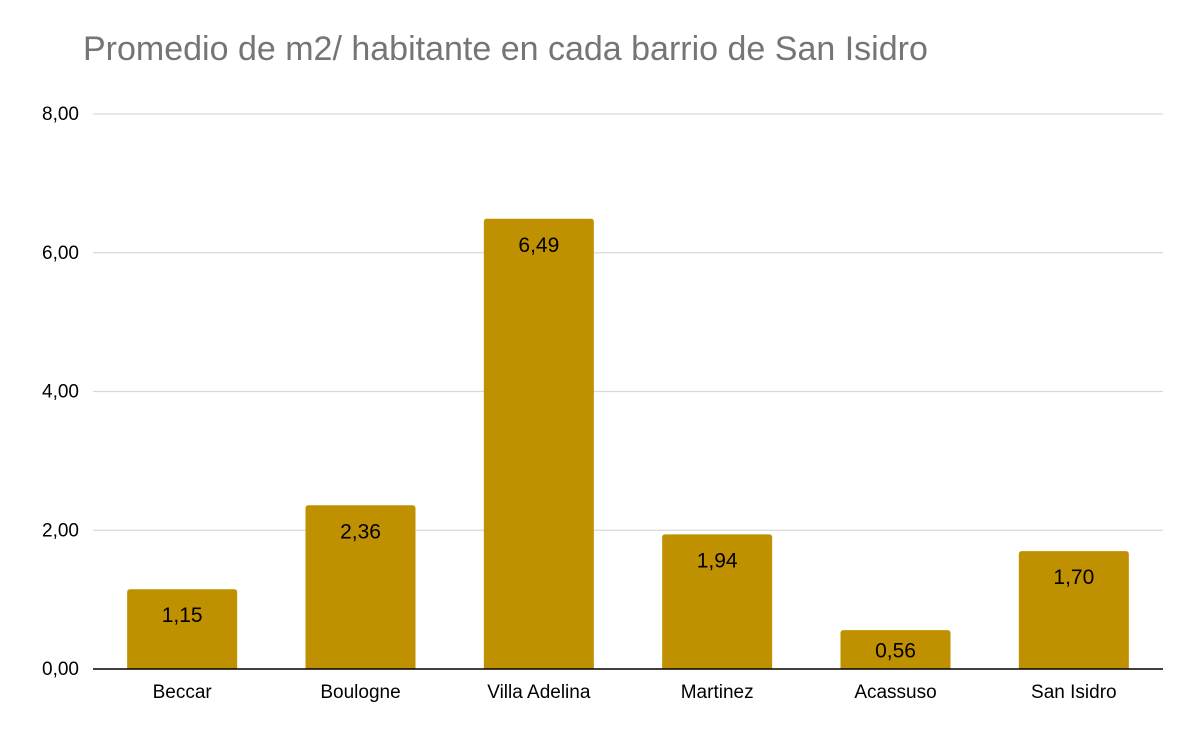 Image resolution: width=1200 pixels, height=742 pixels. Describe the element at coordinates (60, 114) in the screenshot. I see `y-tick-label: 8,00` at that location.